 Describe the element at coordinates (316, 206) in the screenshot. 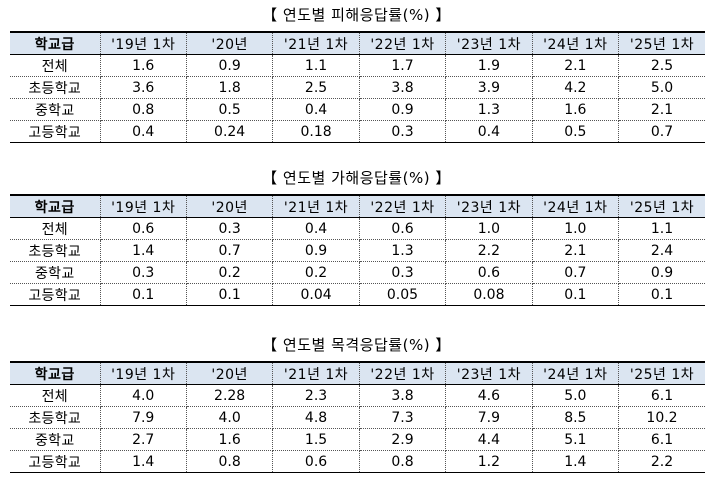

I see `header-cell: '21년 1차` at that location.